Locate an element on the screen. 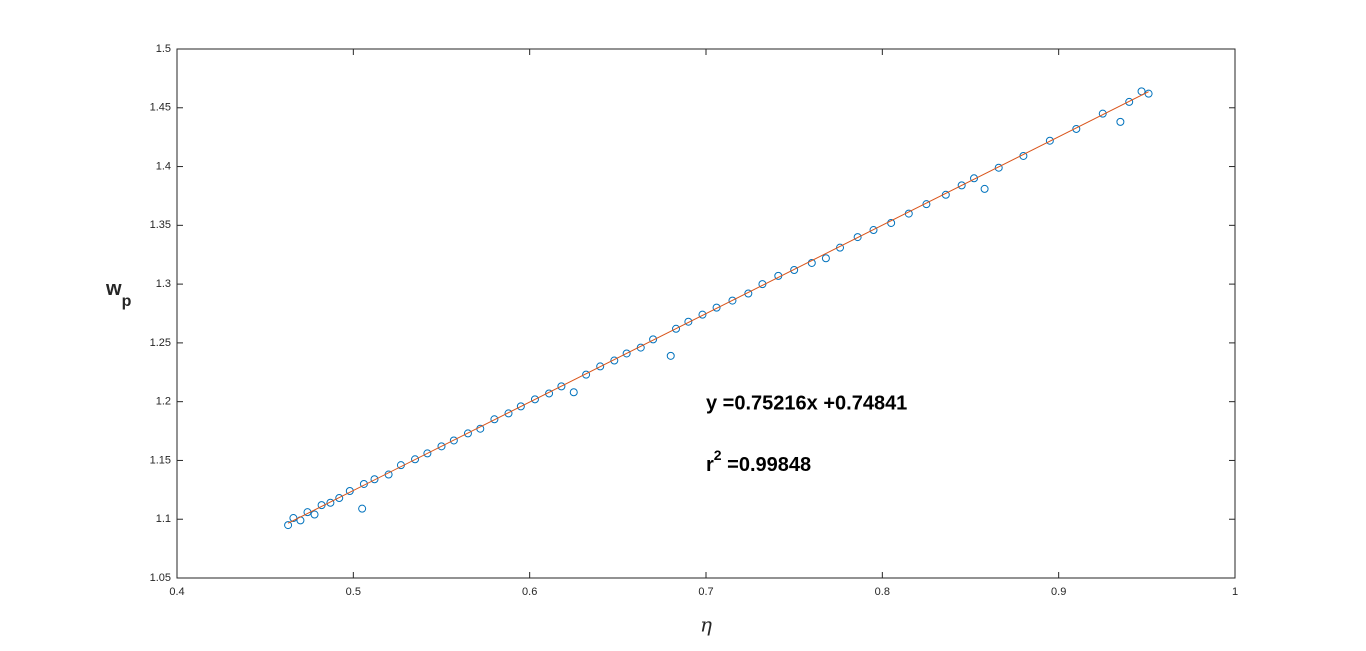 This screenshot has height=651, width=1366. r2-annotation: r2 =0.99848 is located at coordinates (758, 462).